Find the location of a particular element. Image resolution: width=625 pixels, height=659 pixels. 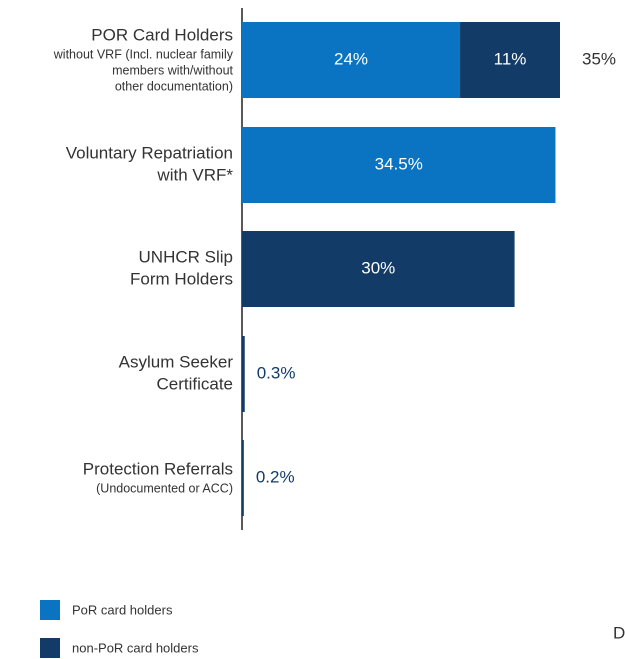

category-label: Protection Referrals is located at coordinates (158, 468).